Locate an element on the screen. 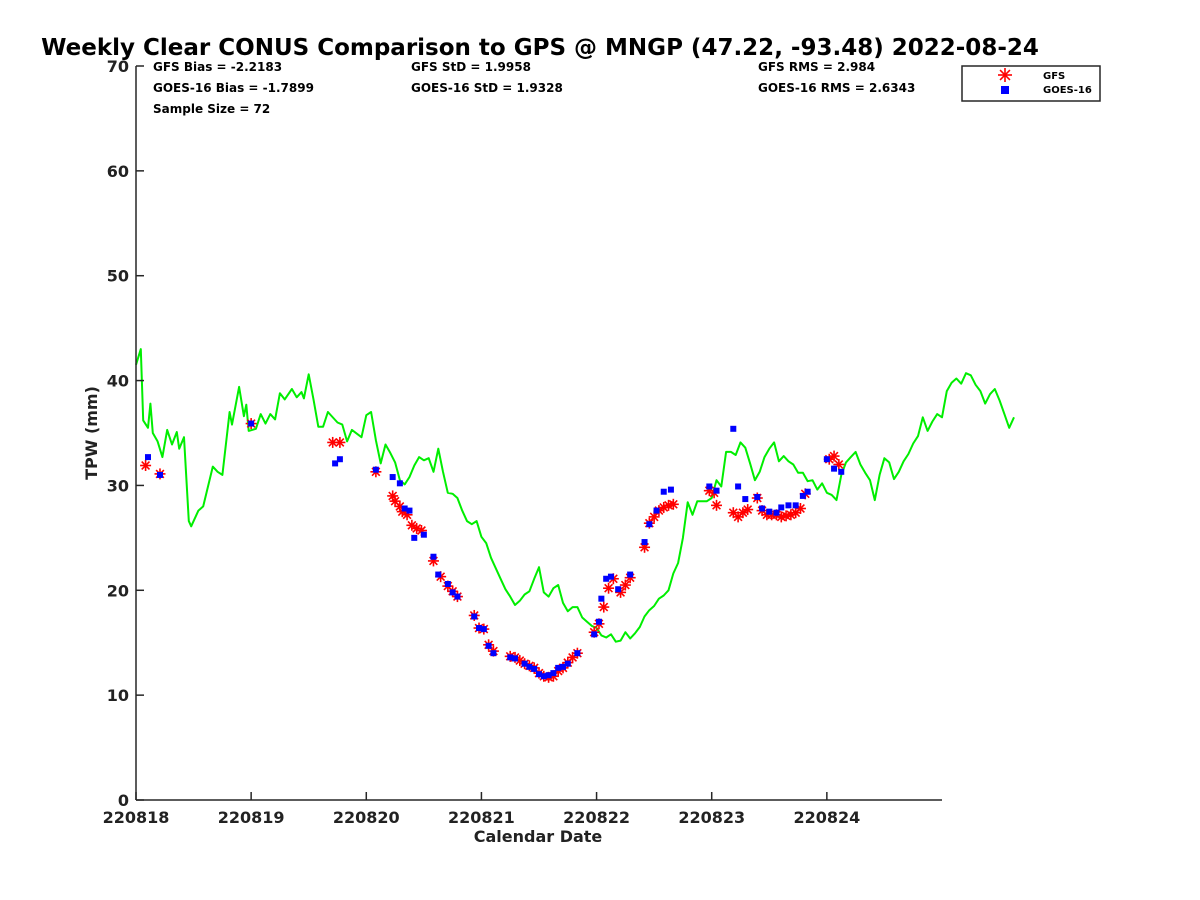 This screenshot has width=1200, height=900. legend: GFS GOES-16 is located at coordinates (1031, 83).